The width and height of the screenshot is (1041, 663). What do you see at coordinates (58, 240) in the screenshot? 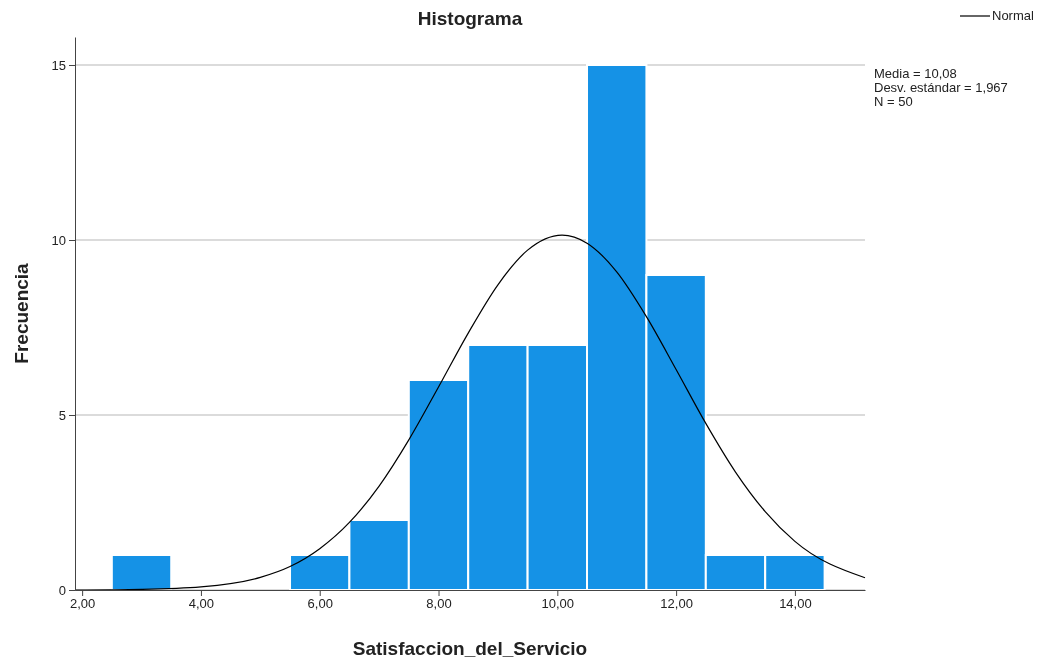
I see `y-tick-label: 10` at bounding box center [58, 240].